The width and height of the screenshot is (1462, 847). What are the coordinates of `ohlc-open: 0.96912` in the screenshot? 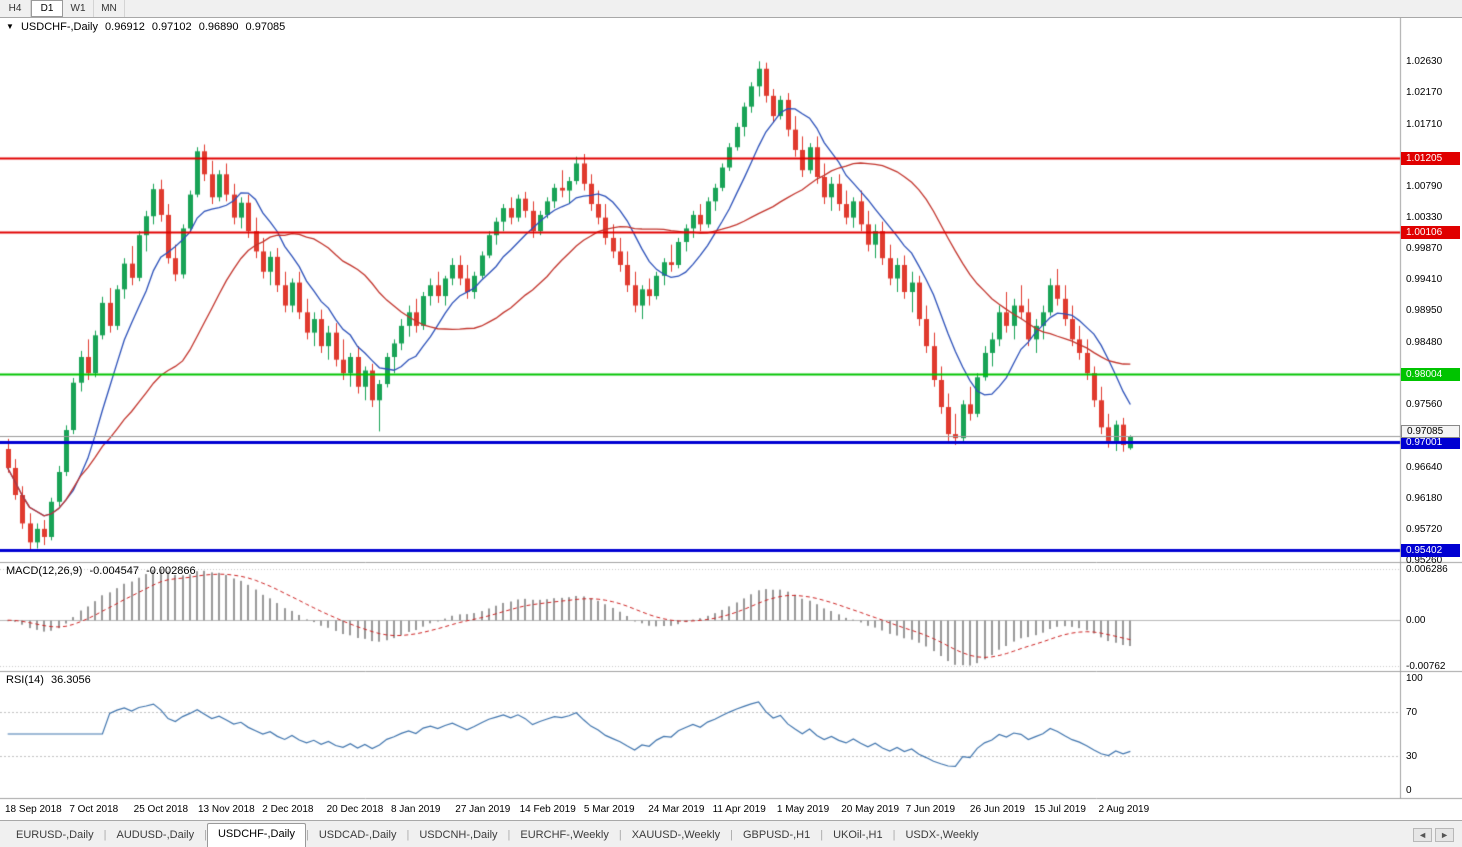 It's located at (125, 27).